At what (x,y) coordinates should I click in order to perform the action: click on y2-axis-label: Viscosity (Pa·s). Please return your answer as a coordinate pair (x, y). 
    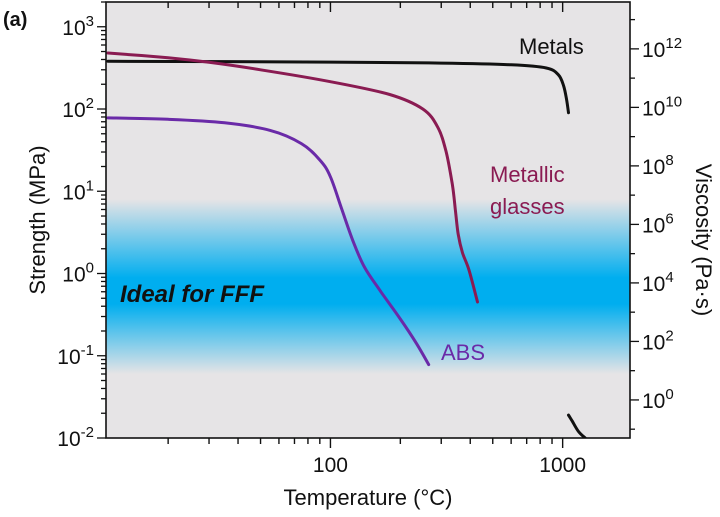
    Looking at the image, I should click on (703, 240).